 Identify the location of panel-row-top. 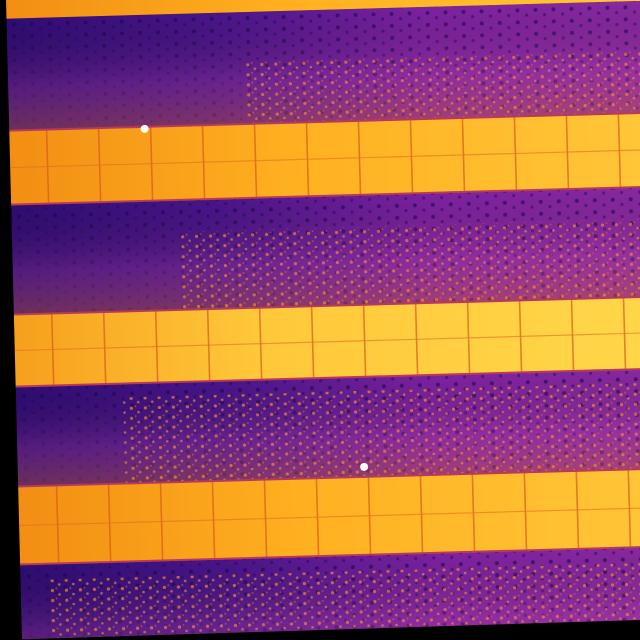
(320, 10).